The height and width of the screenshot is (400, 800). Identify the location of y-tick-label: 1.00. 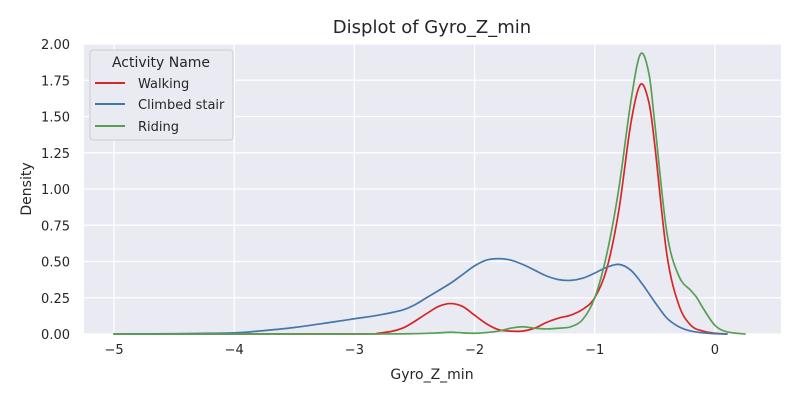
(55, 190).